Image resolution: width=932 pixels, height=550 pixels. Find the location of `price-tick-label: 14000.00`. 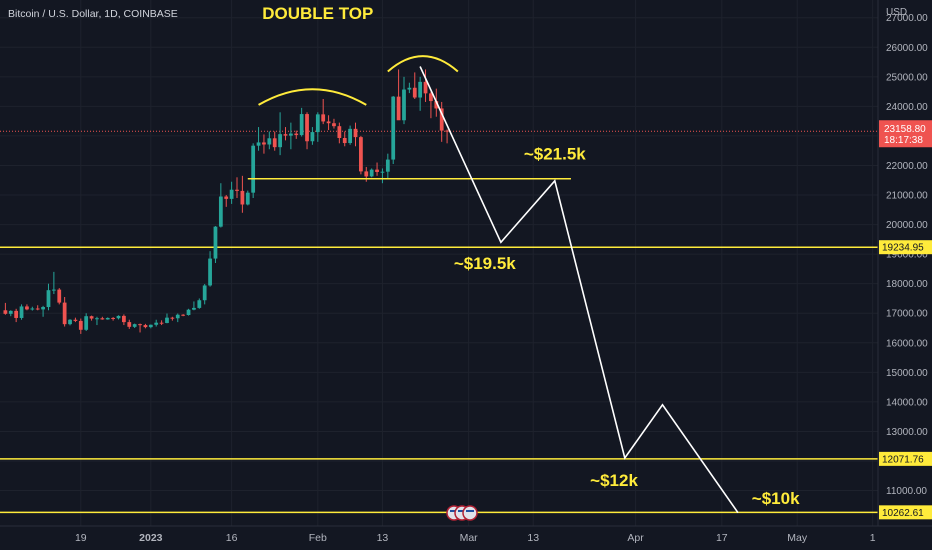

price-tick-label: 14000.00 is located at coordinates (907, 402).